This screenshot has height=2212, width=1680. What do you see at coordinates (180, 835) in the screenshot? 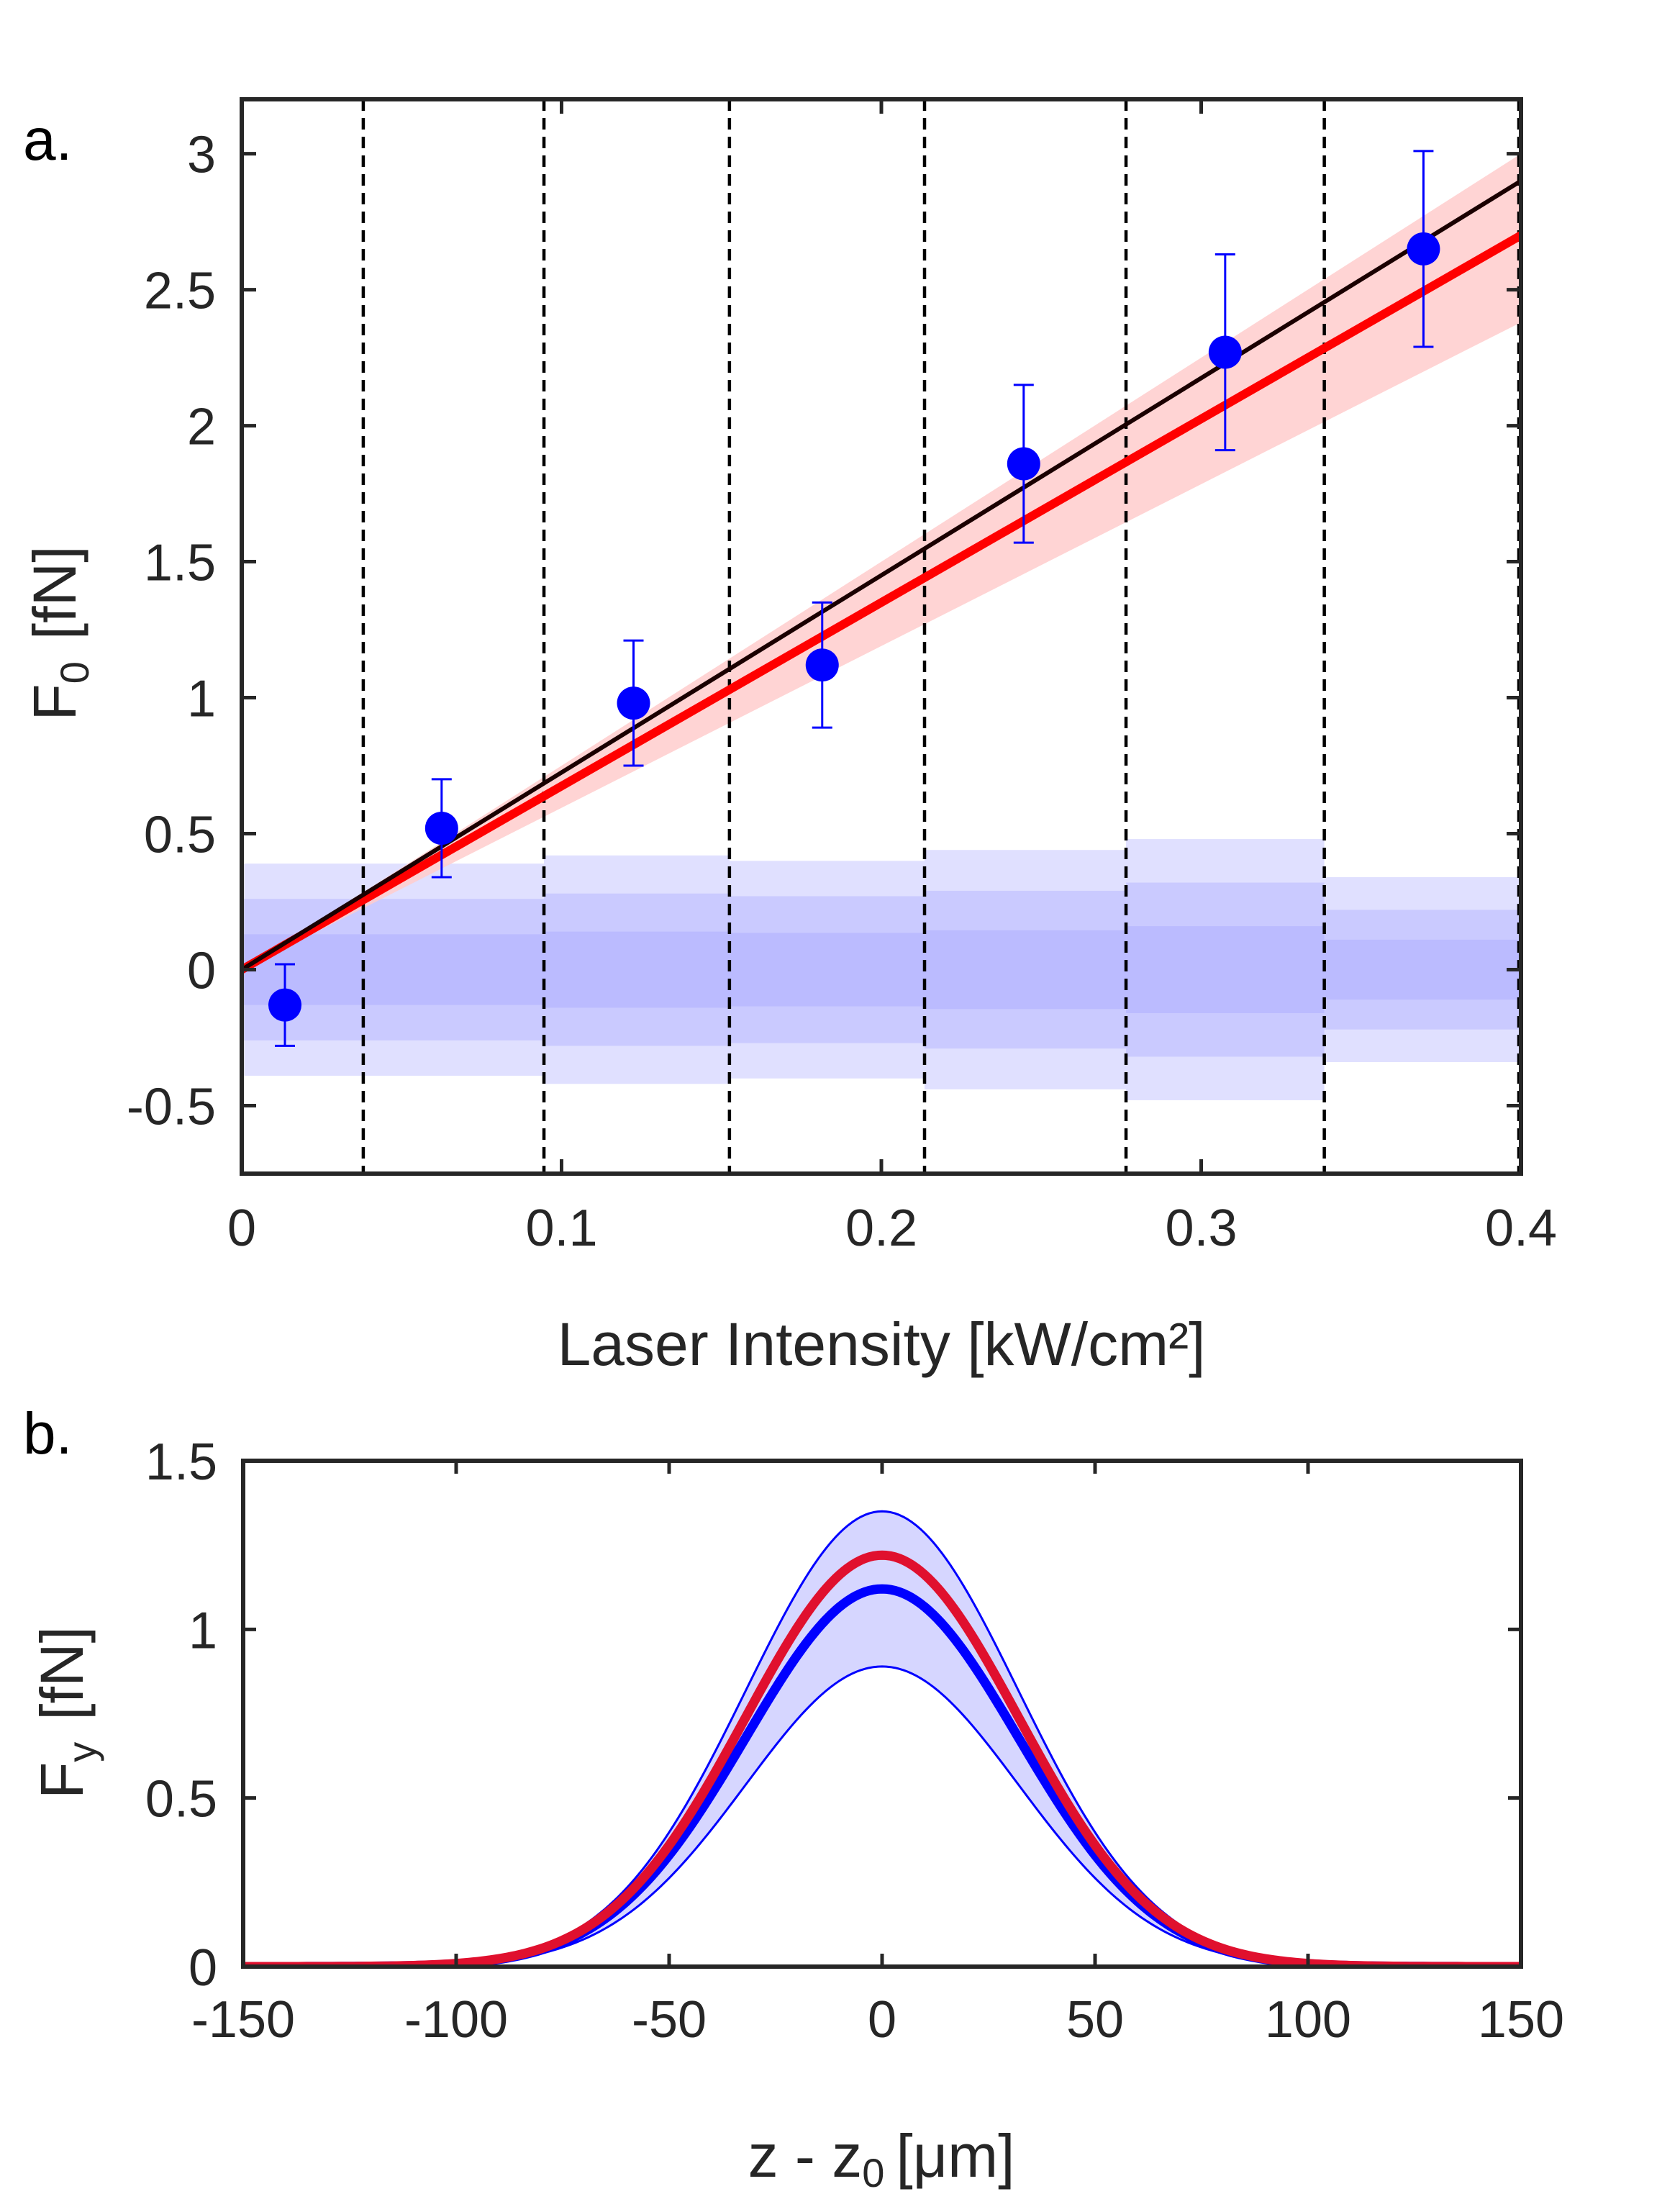
I see `y-tick-label: 0.5` at bounding box center [180, 835].